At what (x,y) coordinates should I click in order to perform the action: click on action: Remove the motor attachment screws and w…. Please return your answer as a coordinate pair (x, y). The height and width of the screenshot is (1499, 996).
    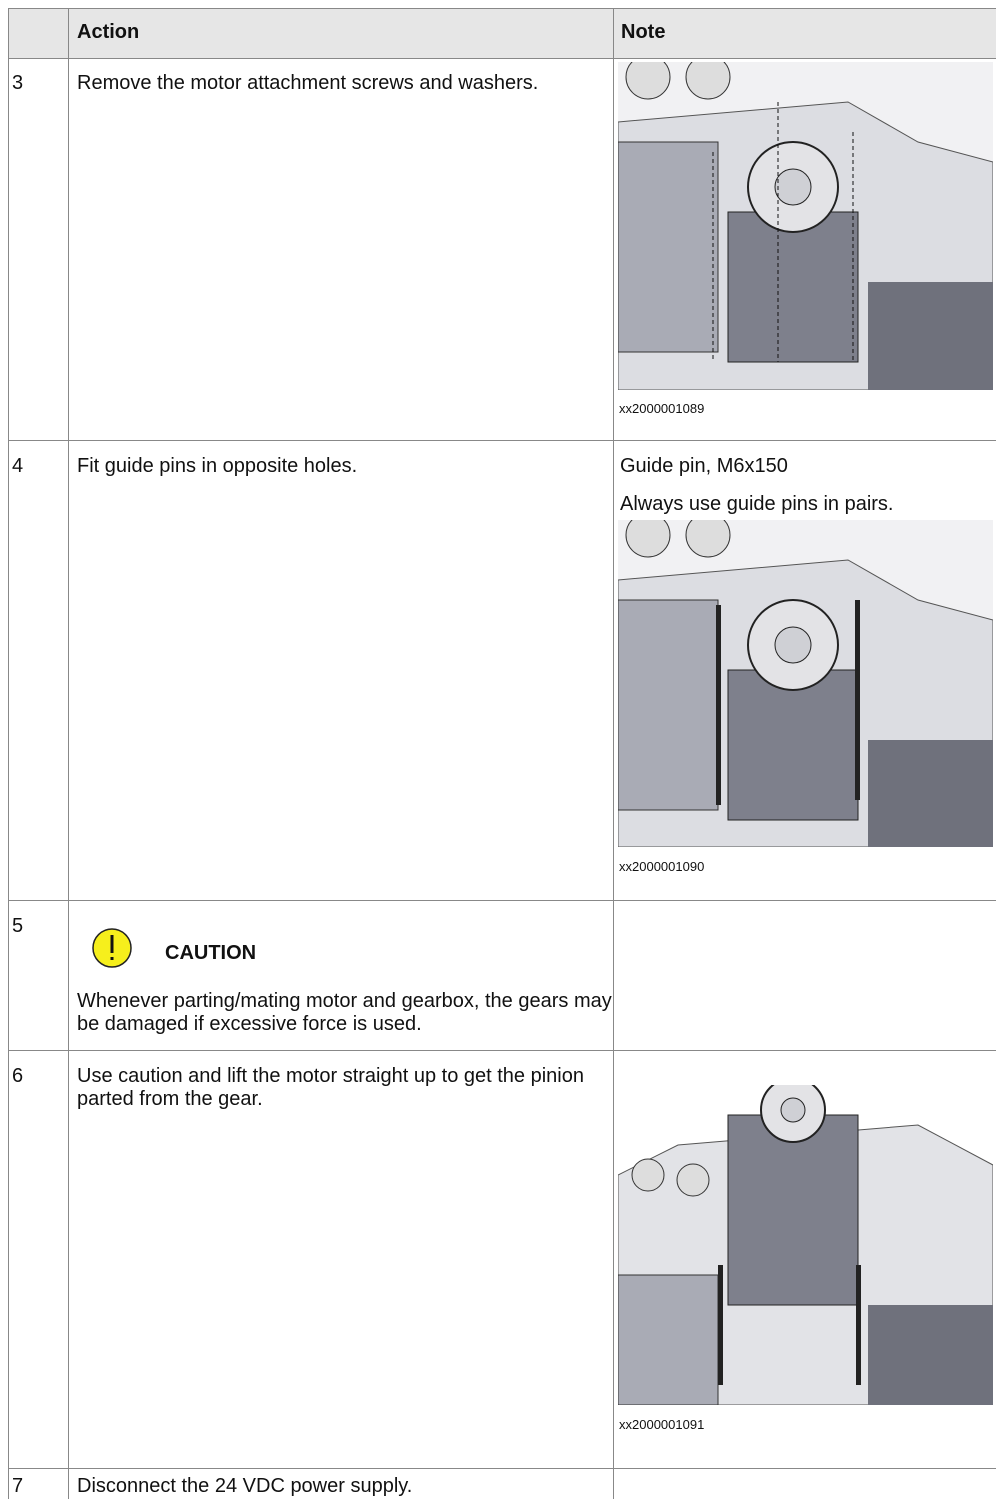
    Looking at the image, I should click on (308, 83).